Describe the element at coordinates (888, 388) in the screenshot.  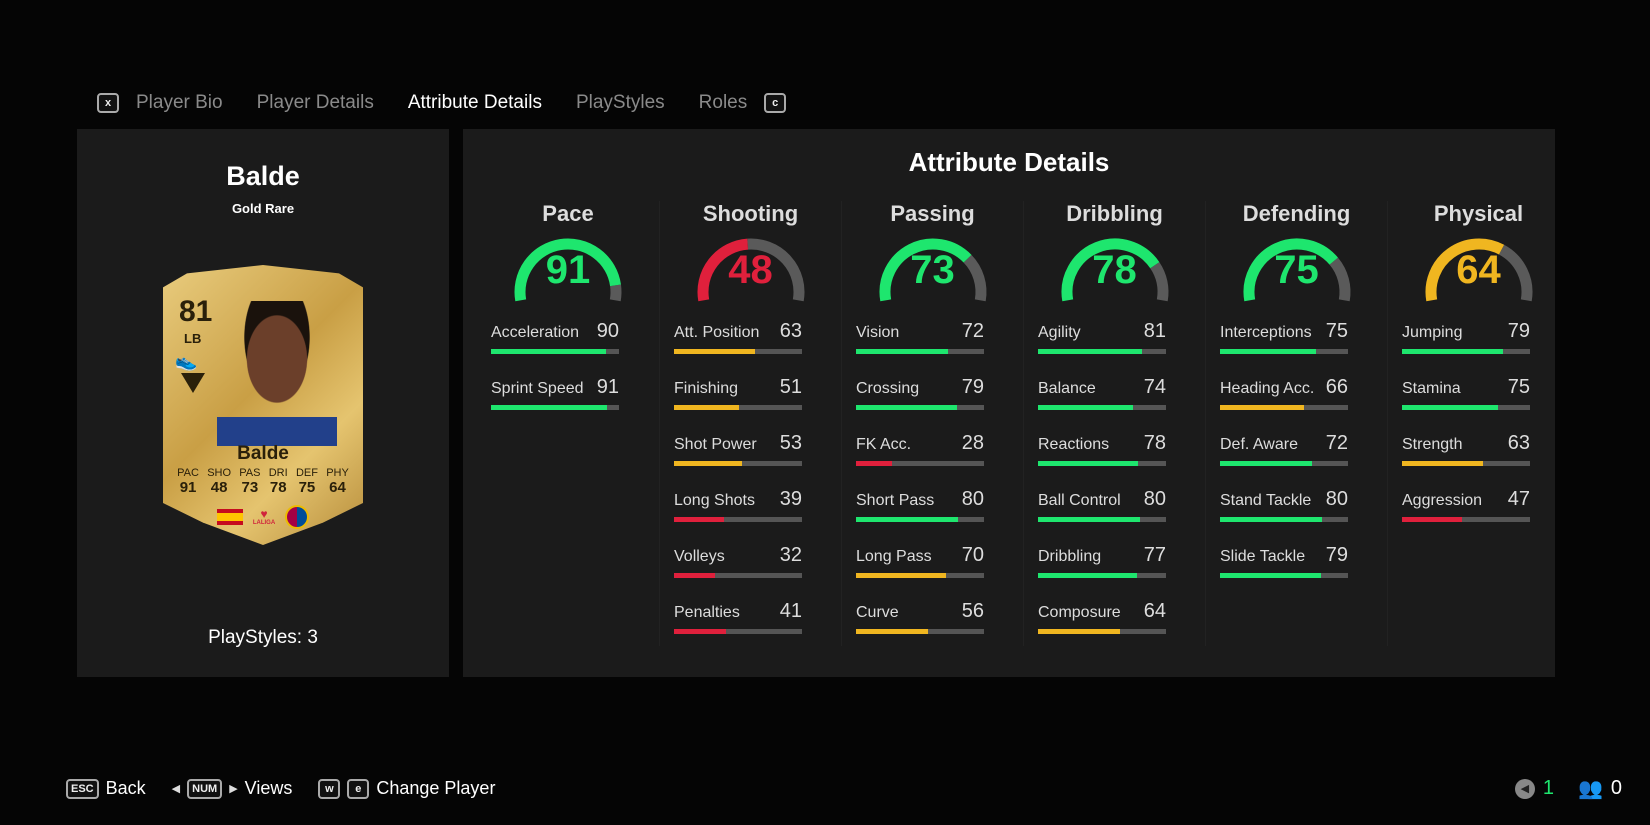
I see `attribute-label: Crossing` at that location.